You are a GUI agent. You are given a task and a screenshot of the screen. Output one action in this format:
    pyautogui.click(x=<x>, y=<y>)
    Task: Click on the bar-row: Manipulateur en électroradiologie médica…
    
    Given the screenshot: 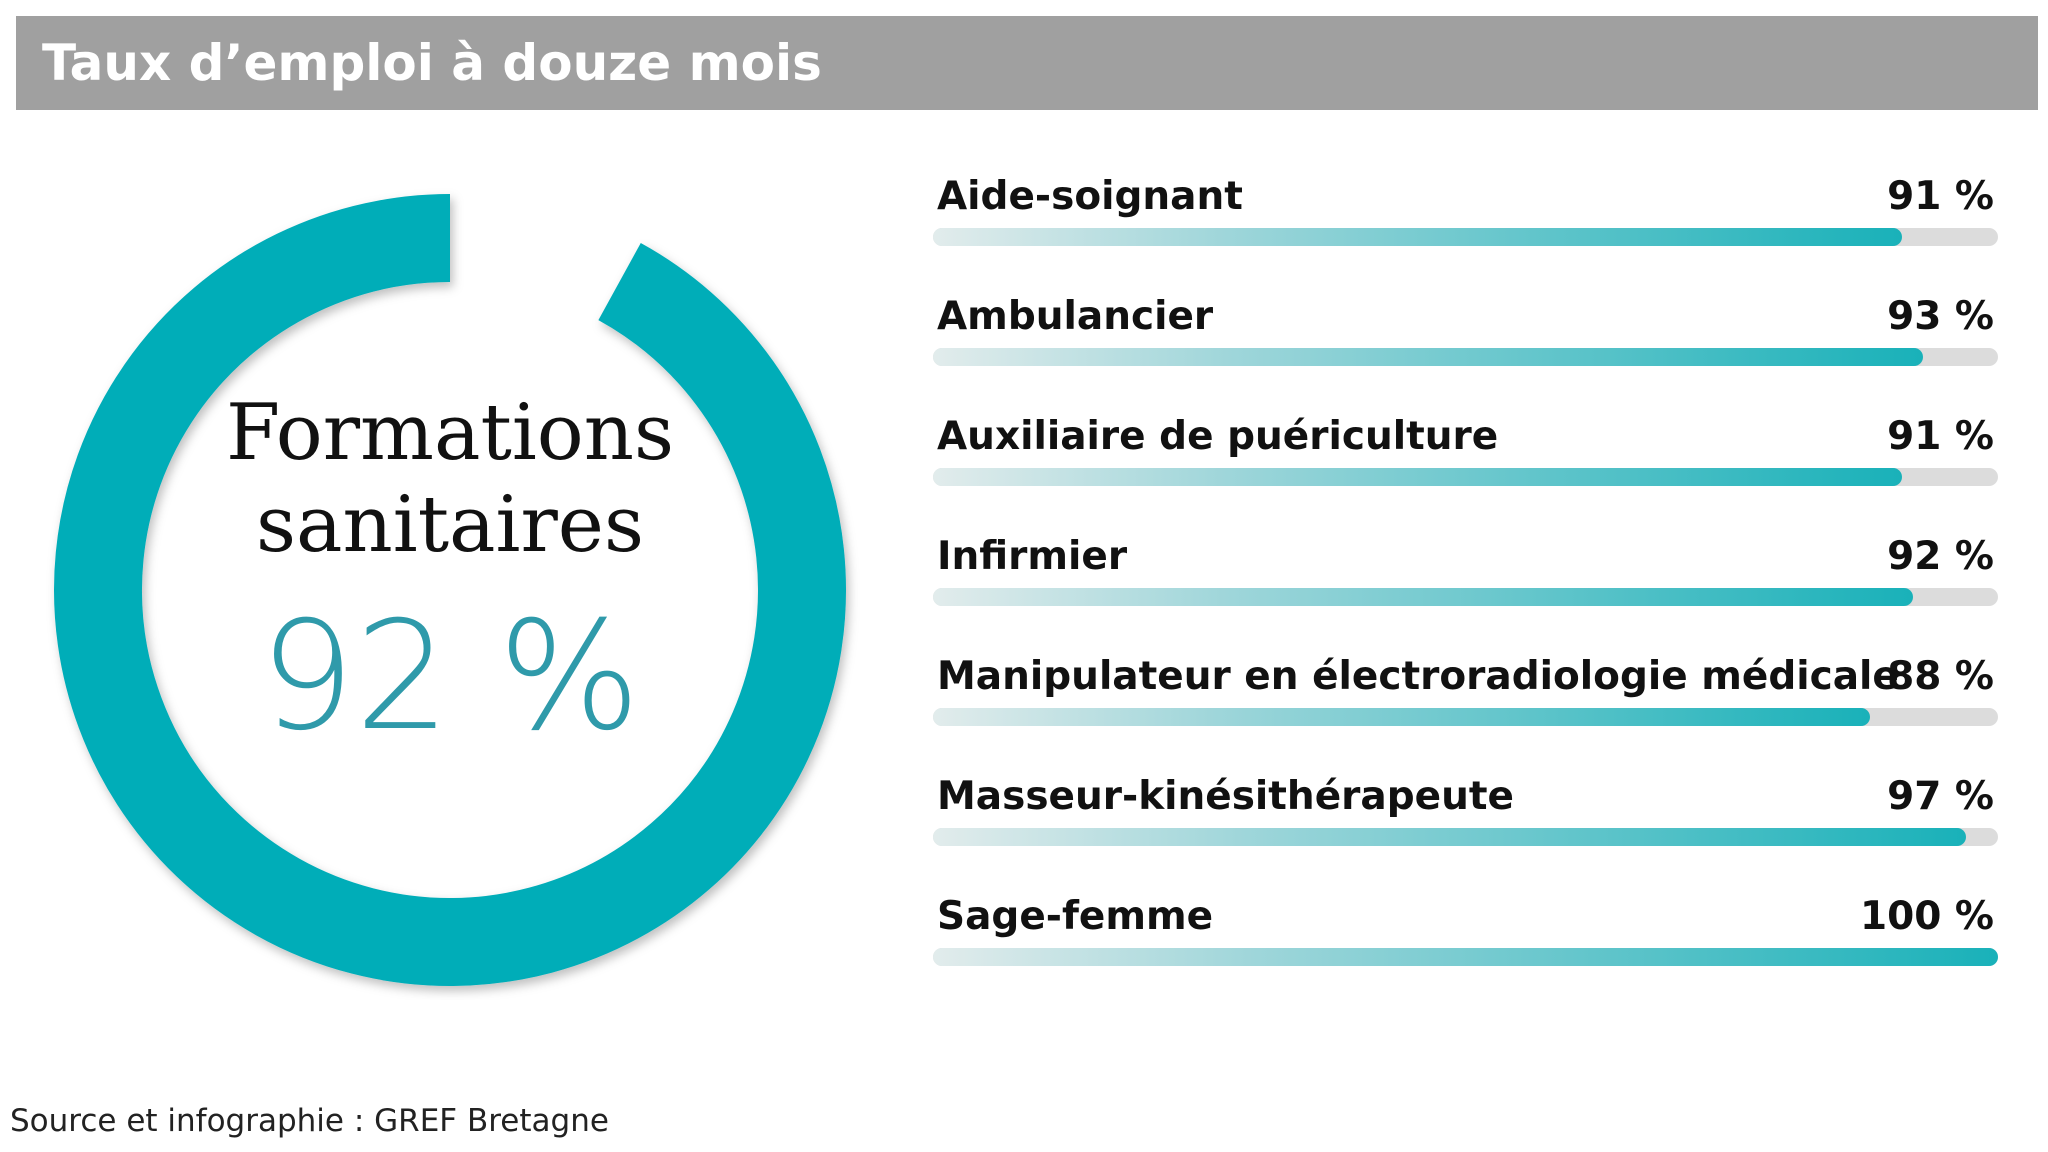 What is the action you would take?
    pyautogui.click(x=1465, y=708)
    